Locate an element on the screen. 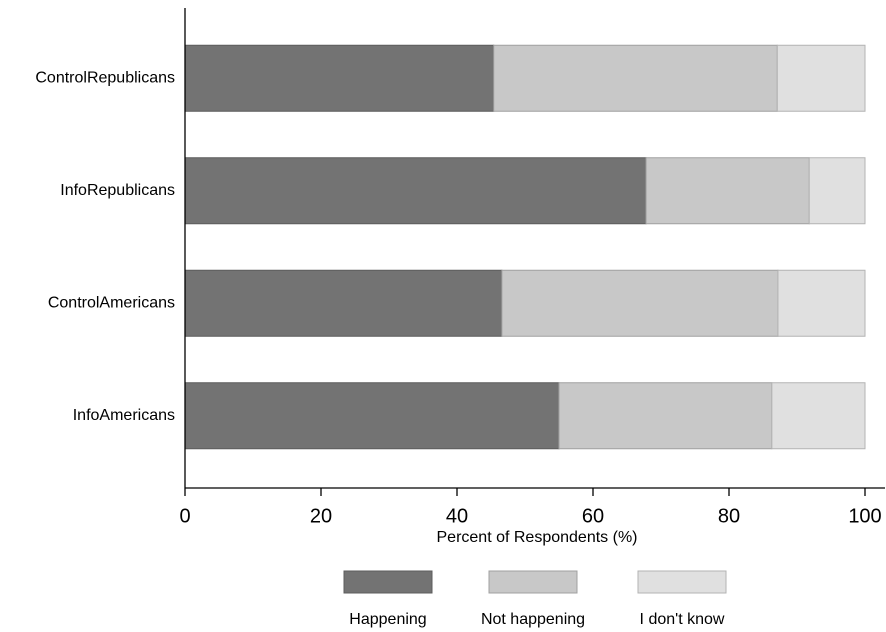  legend-label: Happening is located at coordinates (387, 619).